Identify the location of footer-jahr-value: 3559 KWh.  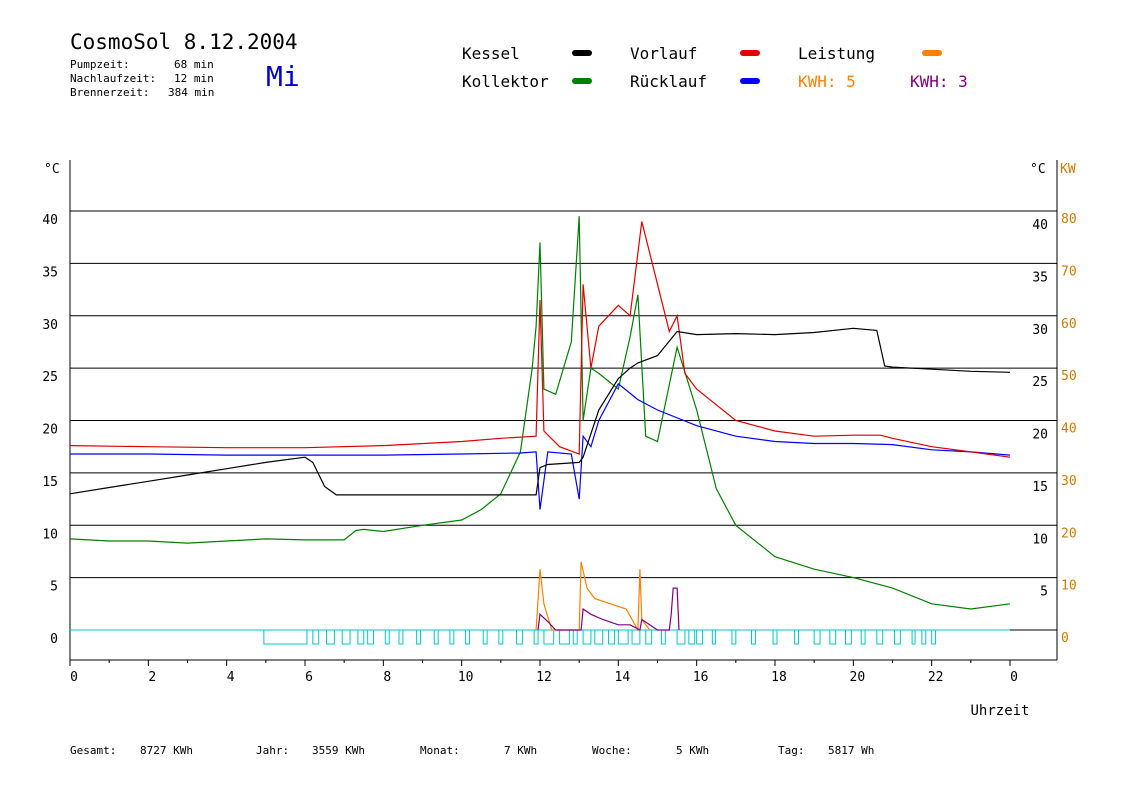
(338, 750).